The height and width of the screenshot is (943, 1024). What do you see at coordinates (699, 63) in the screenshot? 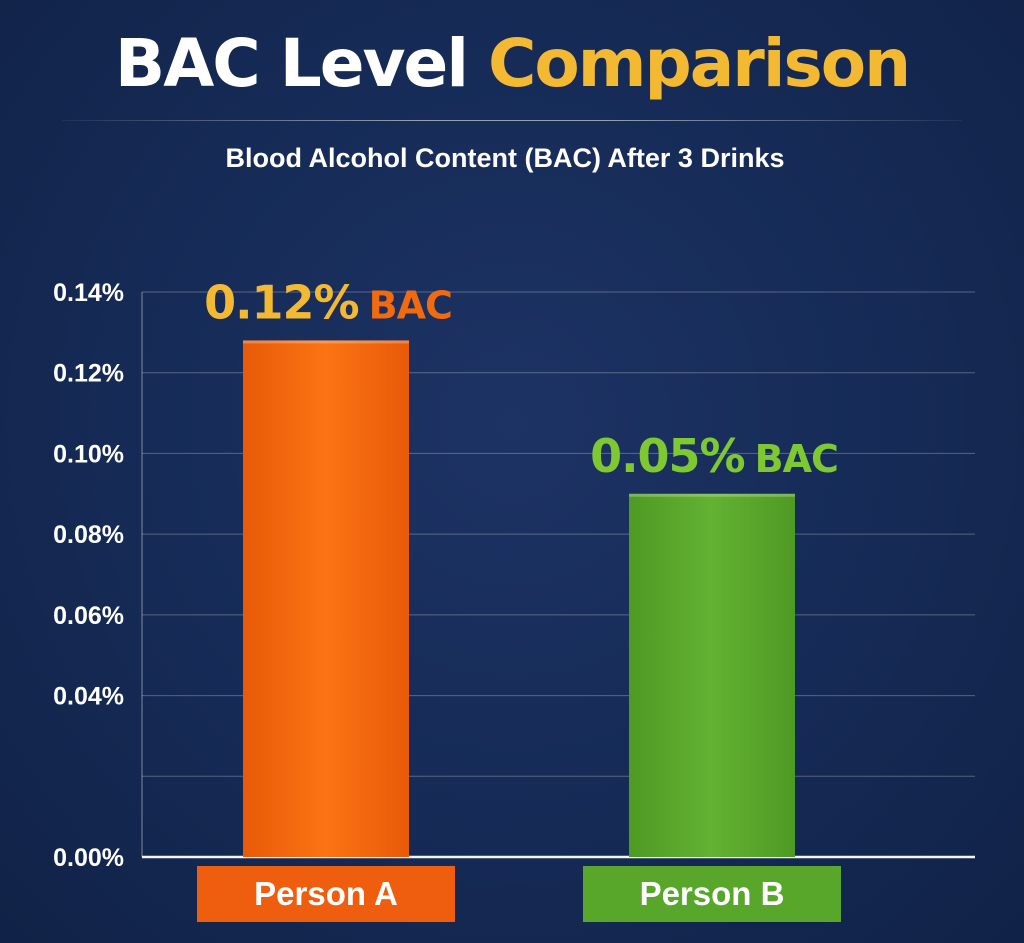
I see `chart-title-part2: Comparison` at bounding box center [699, 63].